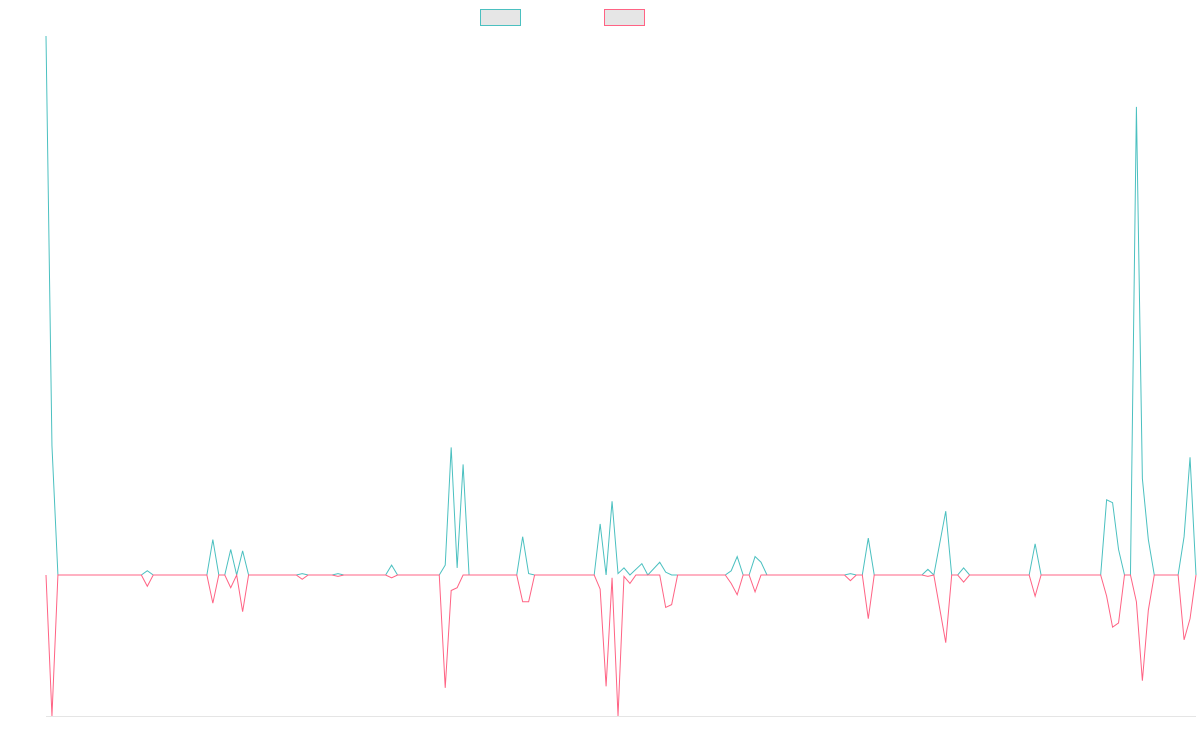 This screenshot has height=750, width=1200. I want to click on legend-swatch-series-a, so click(500, 17).